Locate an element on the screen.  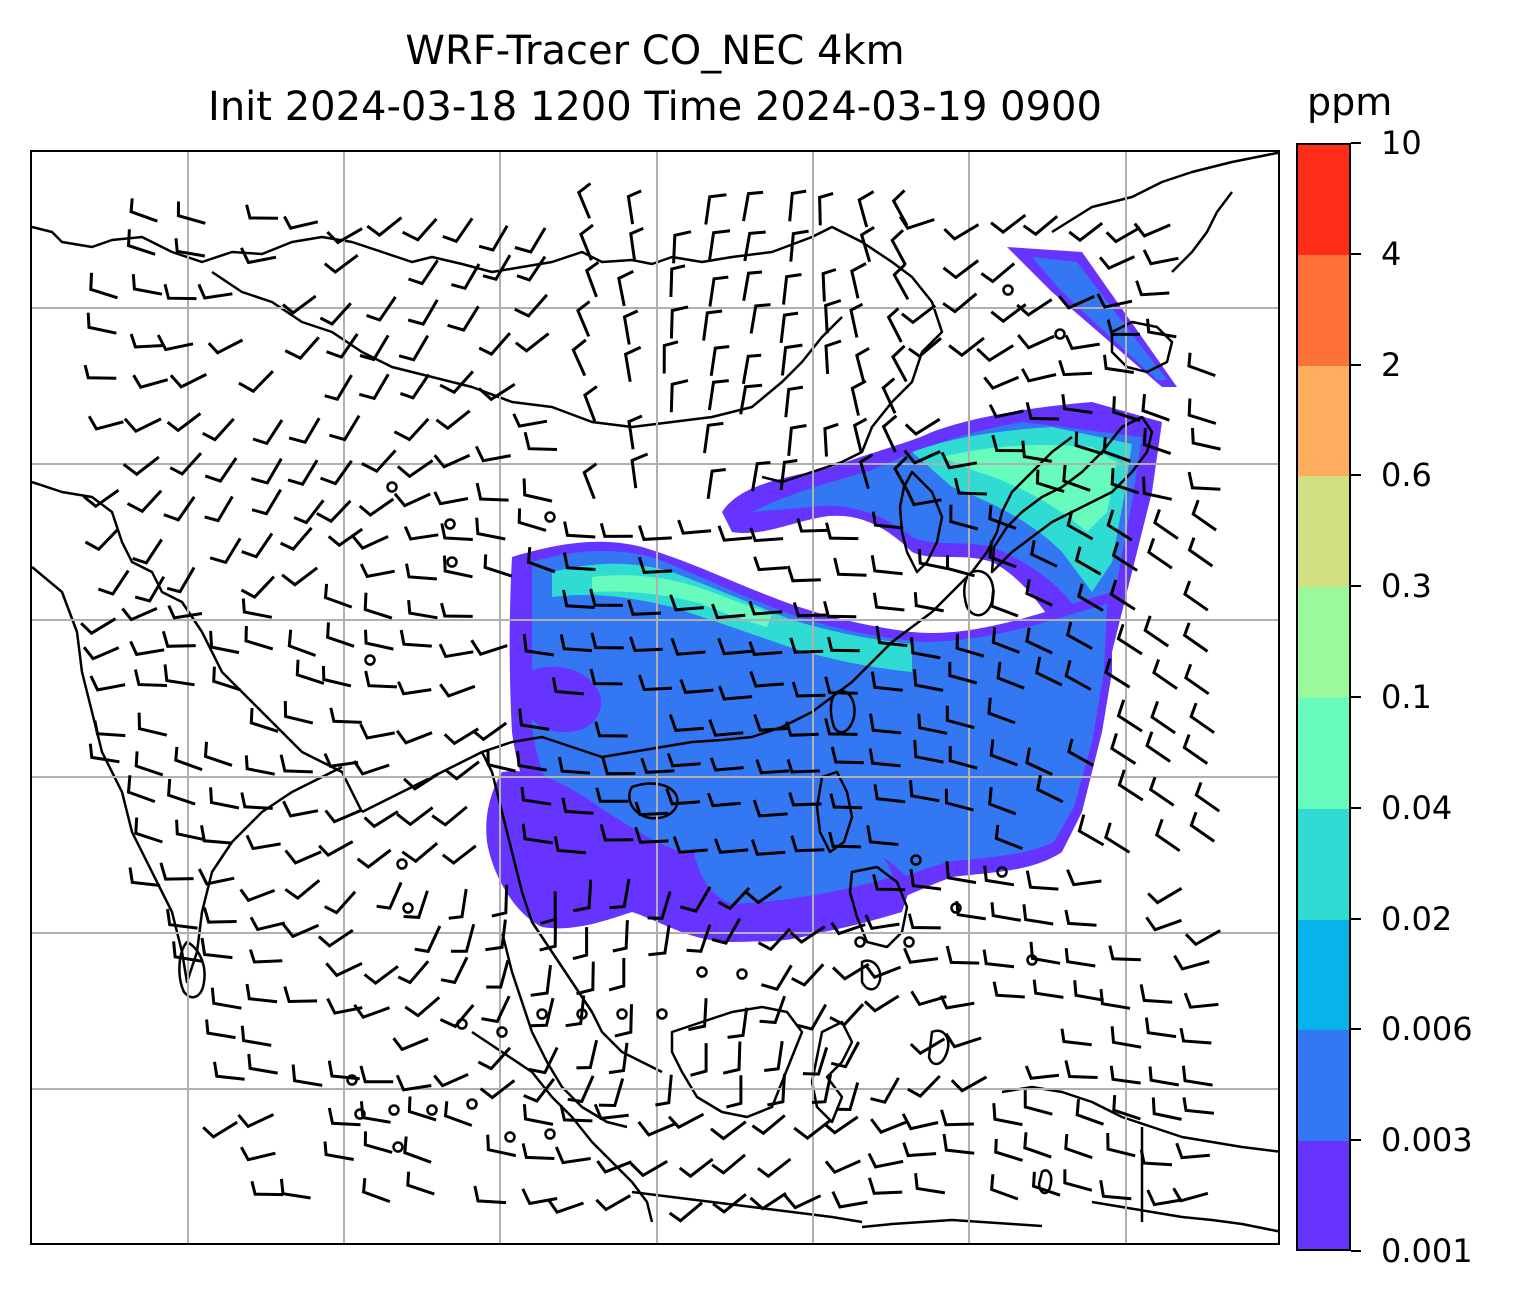
colorbar is located at coordinates (1323, 697).